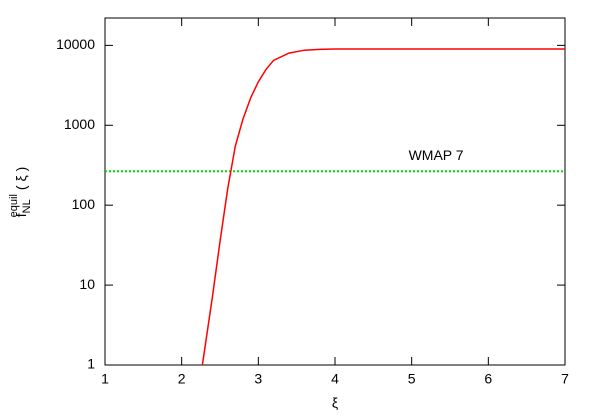 The width and height of the screenshot is (593, 415). What do you see at coordinates (565, 379) in the screenshot?
I see `x-tick-label: 7` at bounding box center [565, 379].